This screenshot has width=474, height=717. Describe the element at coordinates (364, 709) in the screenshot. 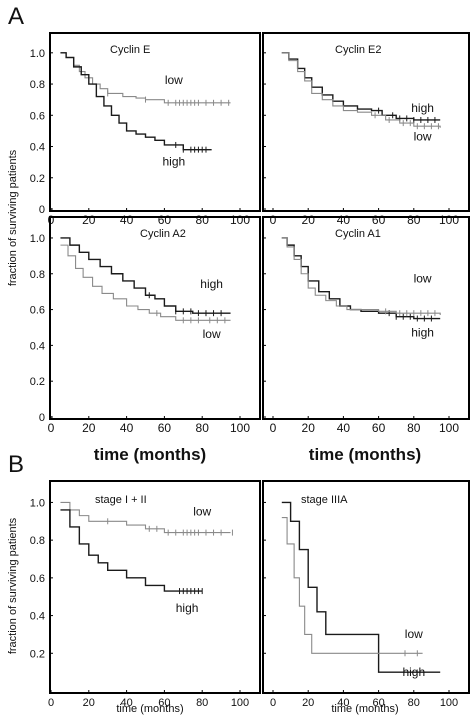

I see `x-axis-label-b-right: time (months)` at that location.